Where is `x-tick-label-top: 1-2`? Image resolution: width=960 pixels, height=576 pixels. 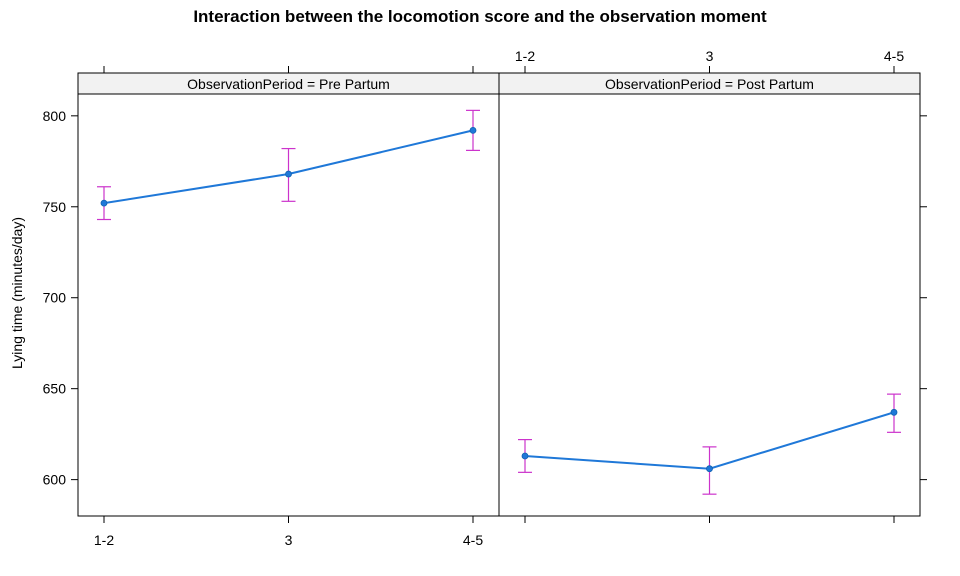 x-tick-label-top: 1-2 is located at coordinates (525, 56).